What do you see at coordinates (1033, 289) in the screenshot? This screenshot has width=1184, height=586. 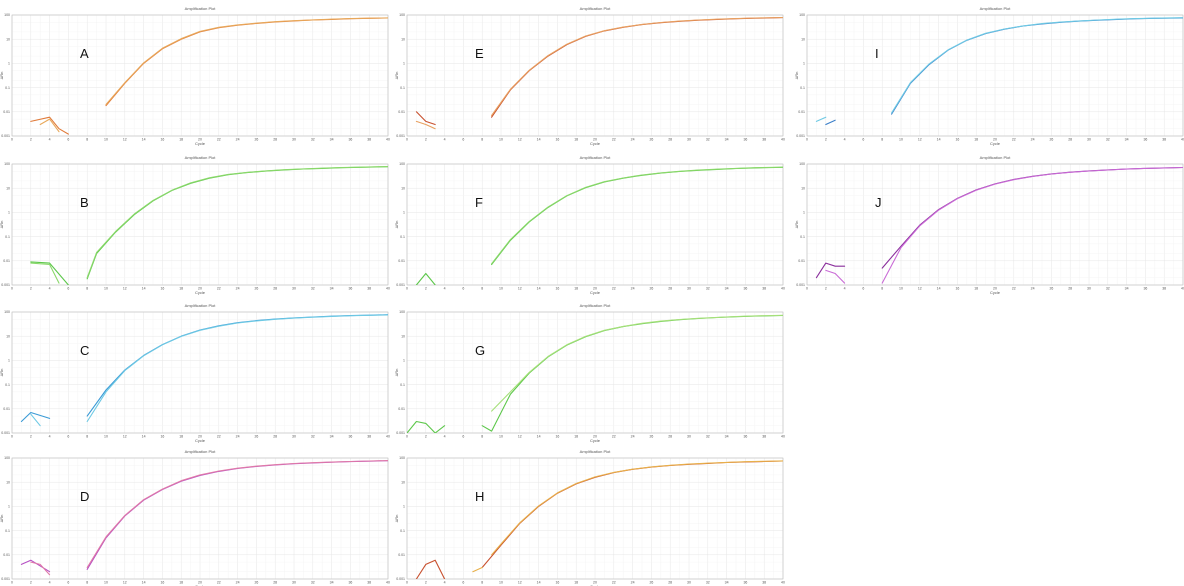 I see `x-tick-label: 24` at bounding box center [1033, 289].